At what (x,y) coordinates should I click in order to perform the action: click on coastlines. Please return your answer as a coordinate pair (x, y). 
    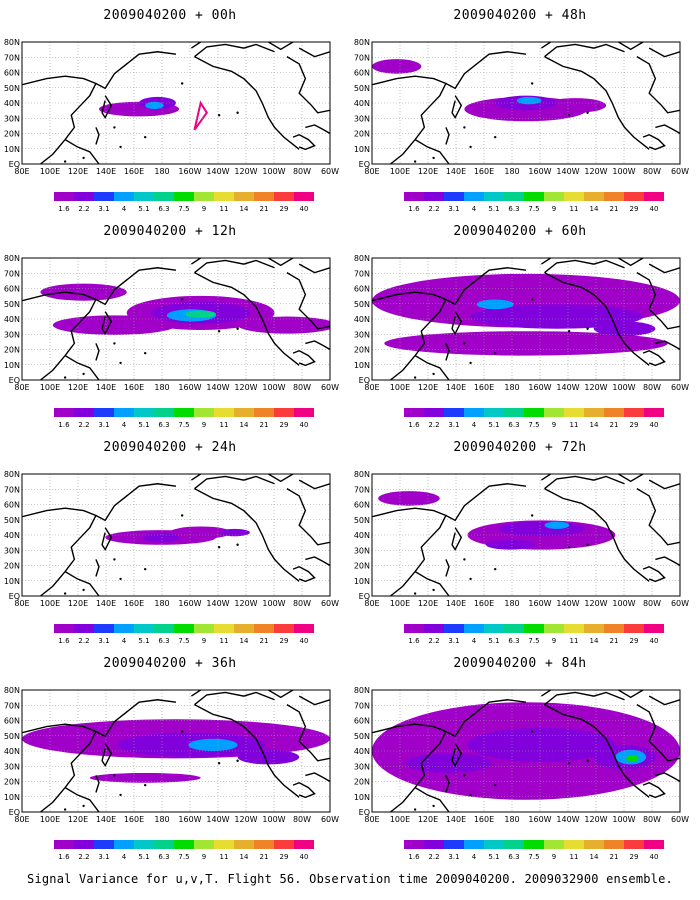
    Looking at the image, I should click on (526, 535).